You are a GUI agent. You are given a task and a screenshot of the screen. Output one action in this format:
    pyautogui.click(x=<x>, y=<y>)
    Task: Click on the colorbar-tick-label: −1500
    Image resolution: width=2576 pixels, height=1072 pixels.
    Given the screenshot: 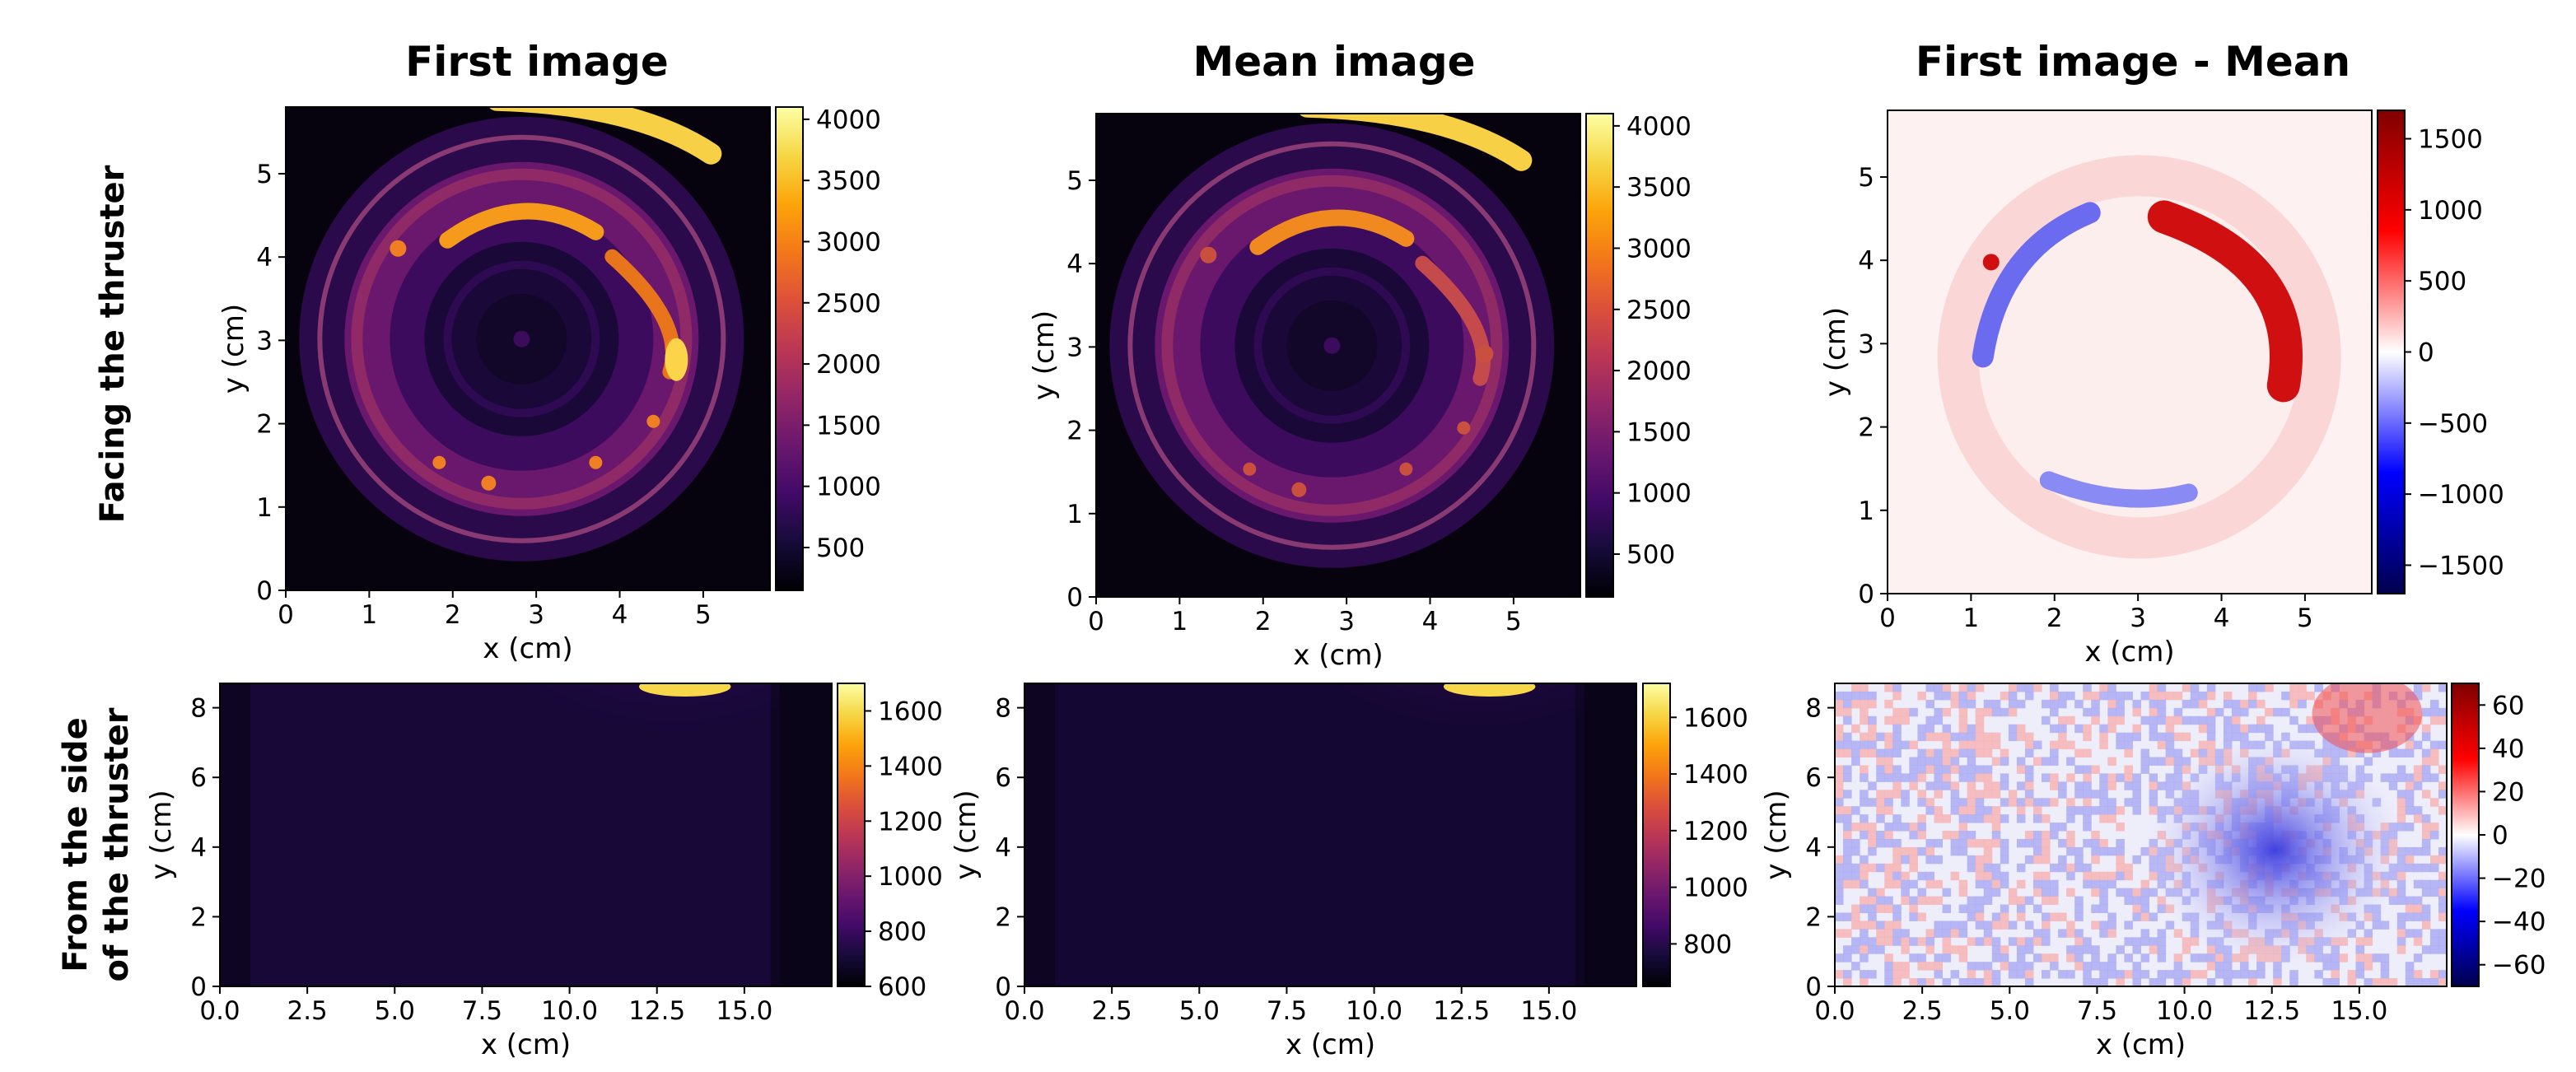 What is the action you would take?
    pyautogui.click(x=2461, y=565)
    